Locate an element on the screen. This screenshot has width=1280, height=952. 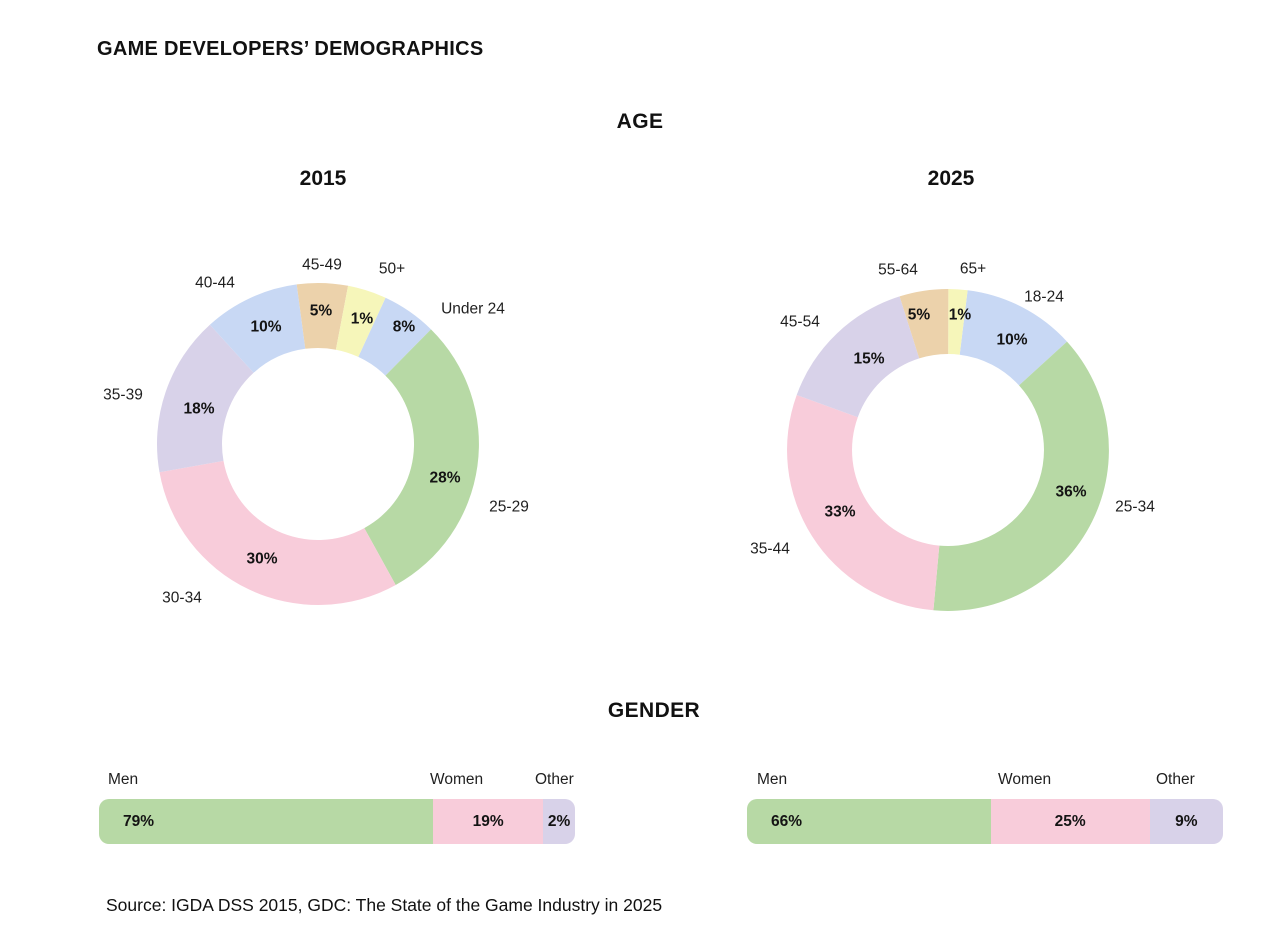
page-title: GAME DEVELOPERS’ DEMOGRAPHICS is located at coordinates (290, 49).